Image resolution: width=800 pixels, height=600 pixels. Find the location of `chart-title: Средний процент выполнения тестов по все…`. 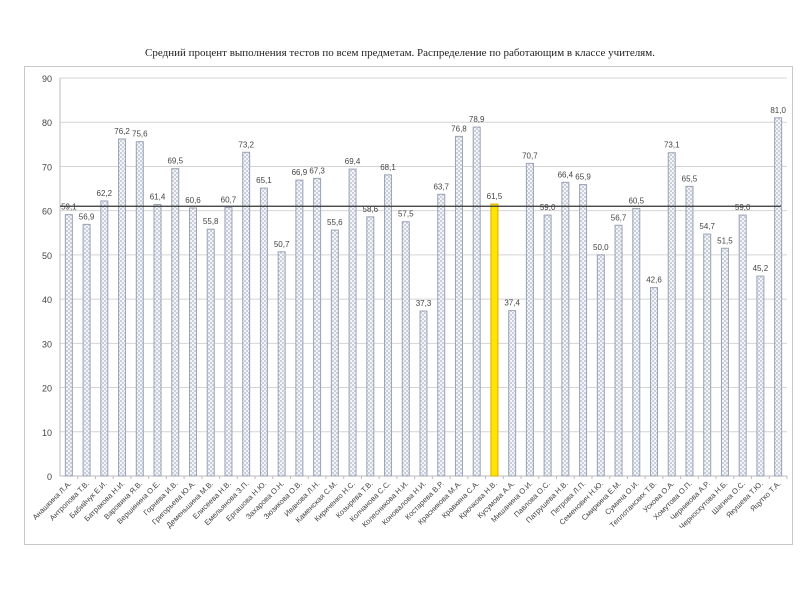

chart-title: Средний процент выполнения тестов по все… is located at coordinates (400, 53).